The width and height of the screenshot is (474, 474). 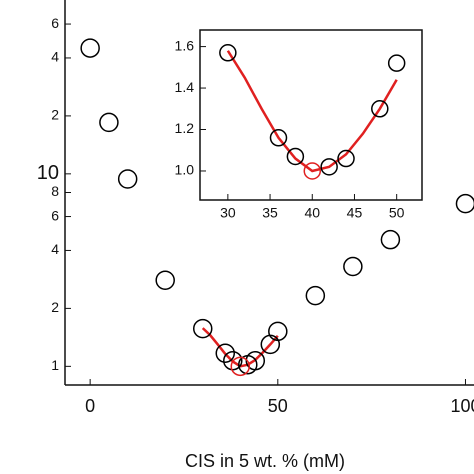 What do you see at coordinates (228, 213) in the screenshot?
I see `x-tick-label: 30` at bounding box center [228, 213].